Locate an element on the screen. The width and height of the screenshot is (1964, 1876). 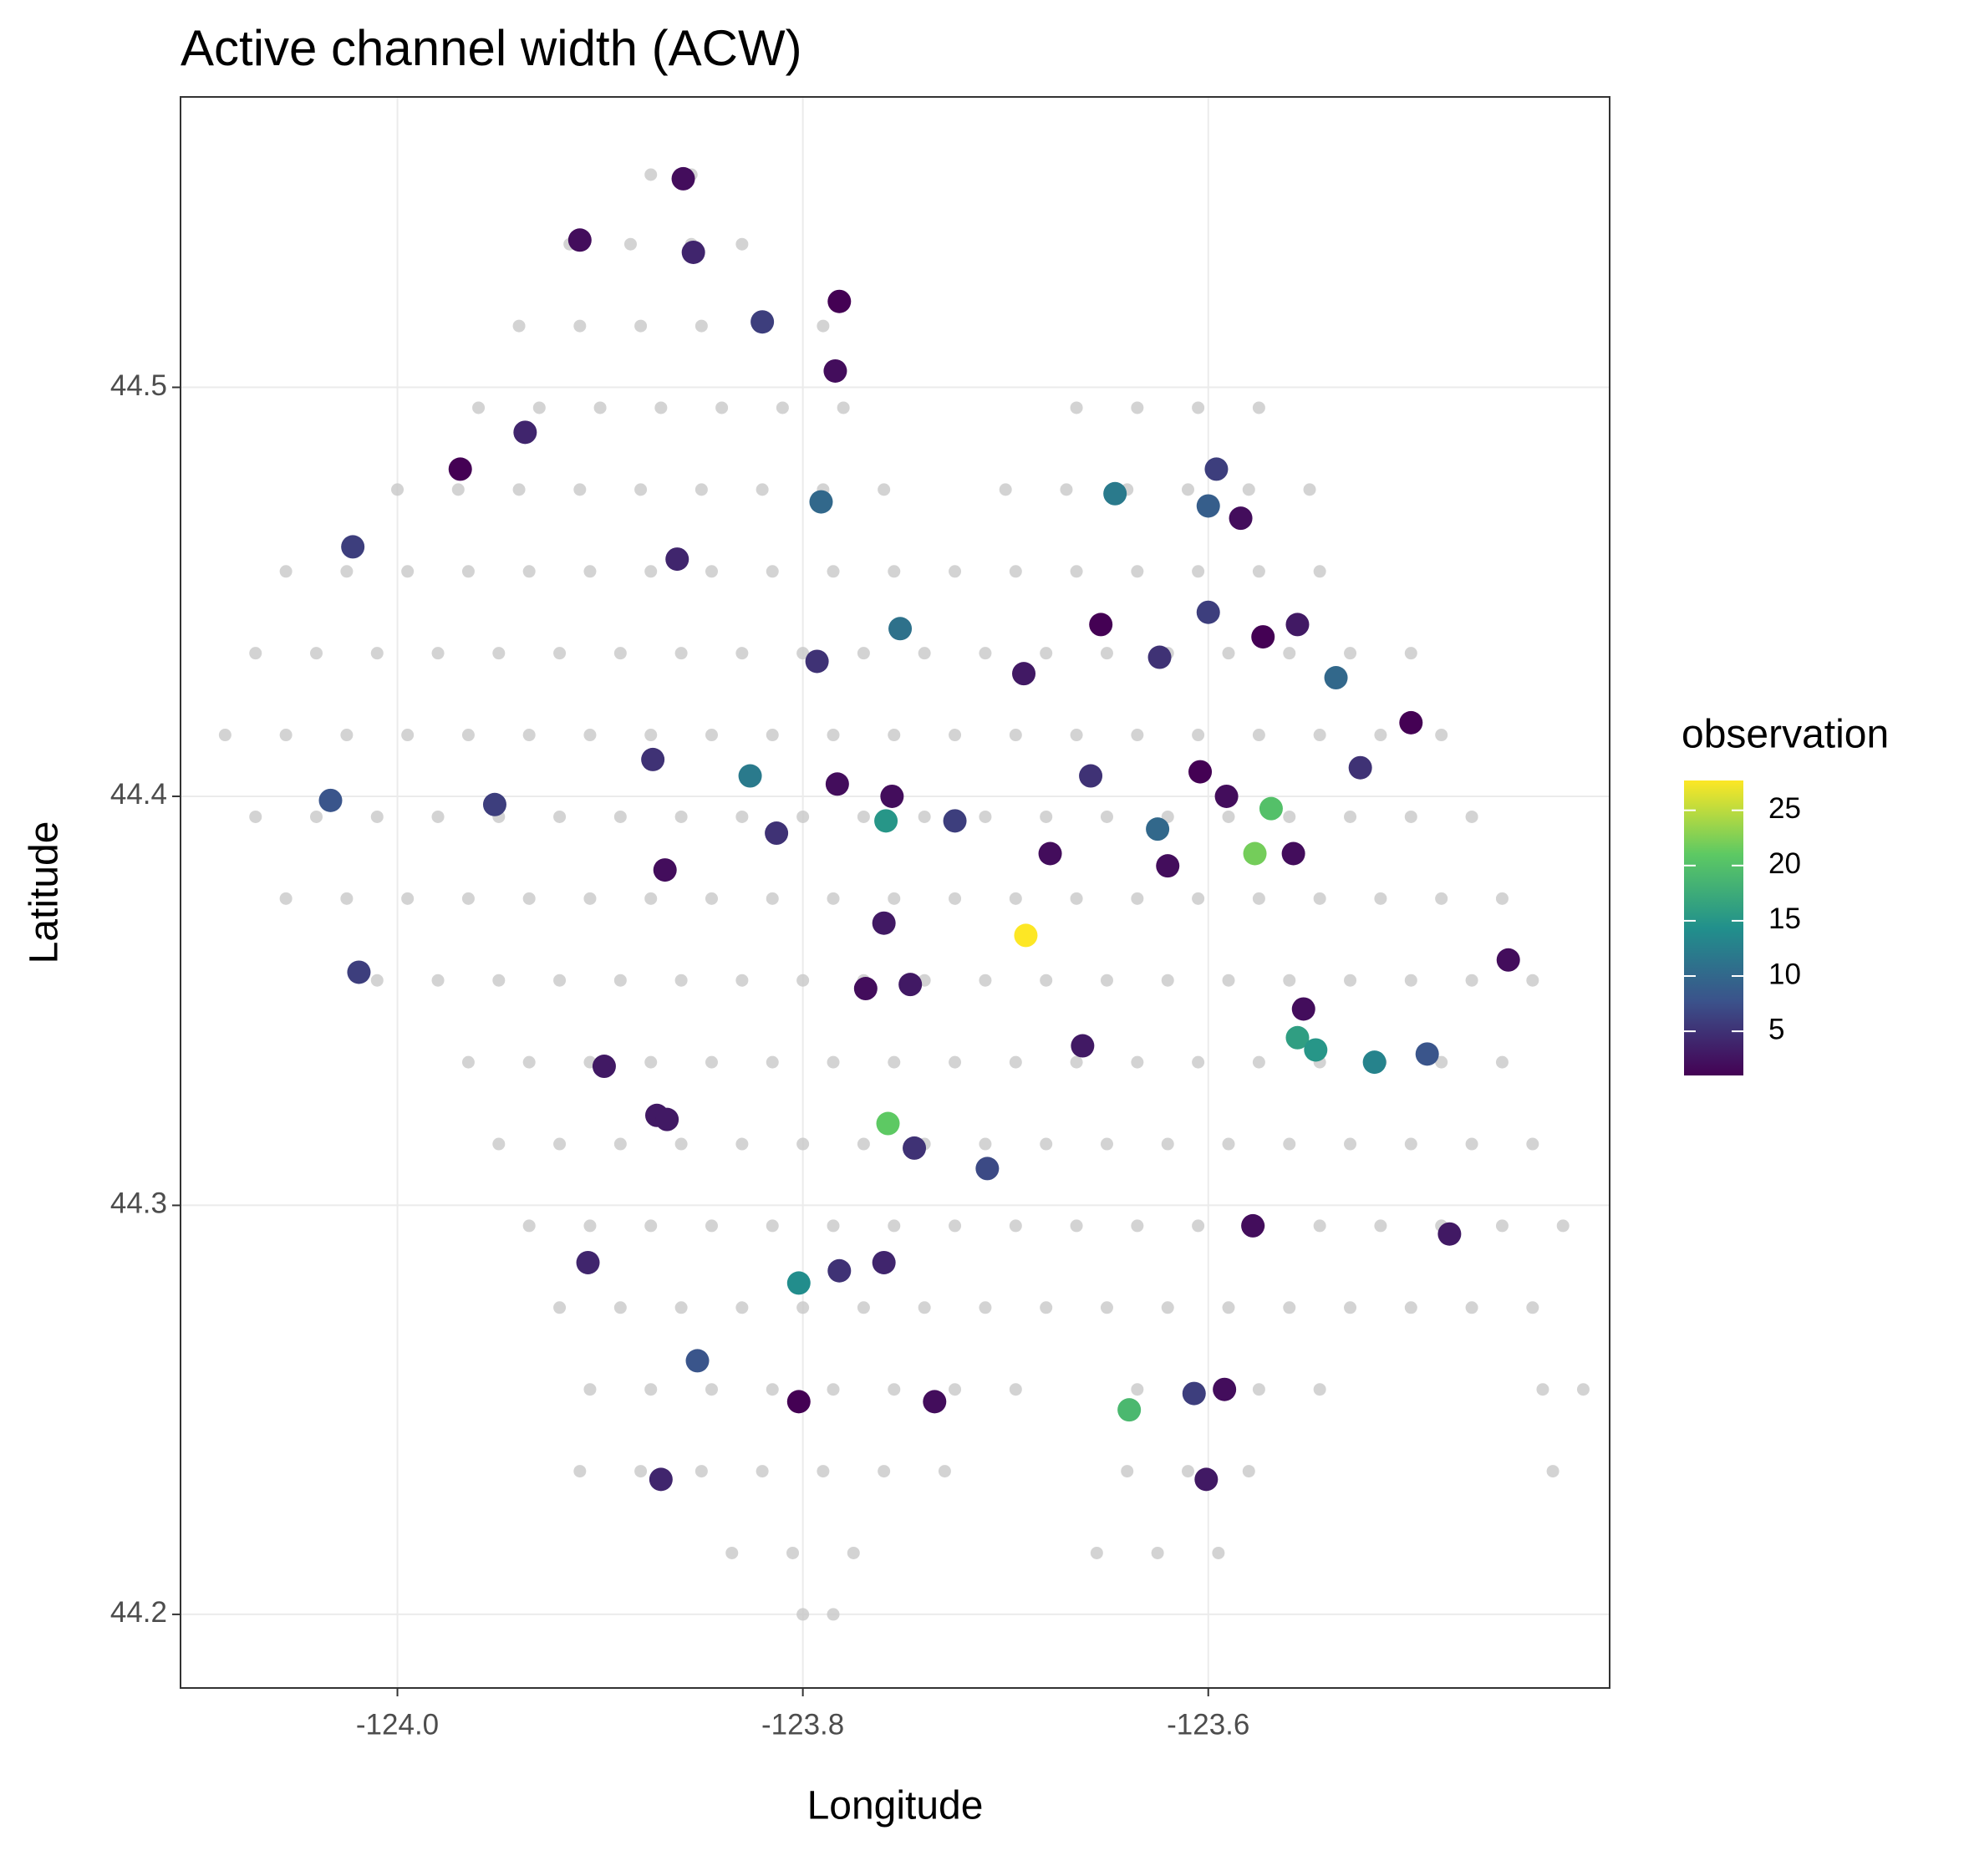
chart-title: Active channel width (ACW) is located at coordinates (491, 48).